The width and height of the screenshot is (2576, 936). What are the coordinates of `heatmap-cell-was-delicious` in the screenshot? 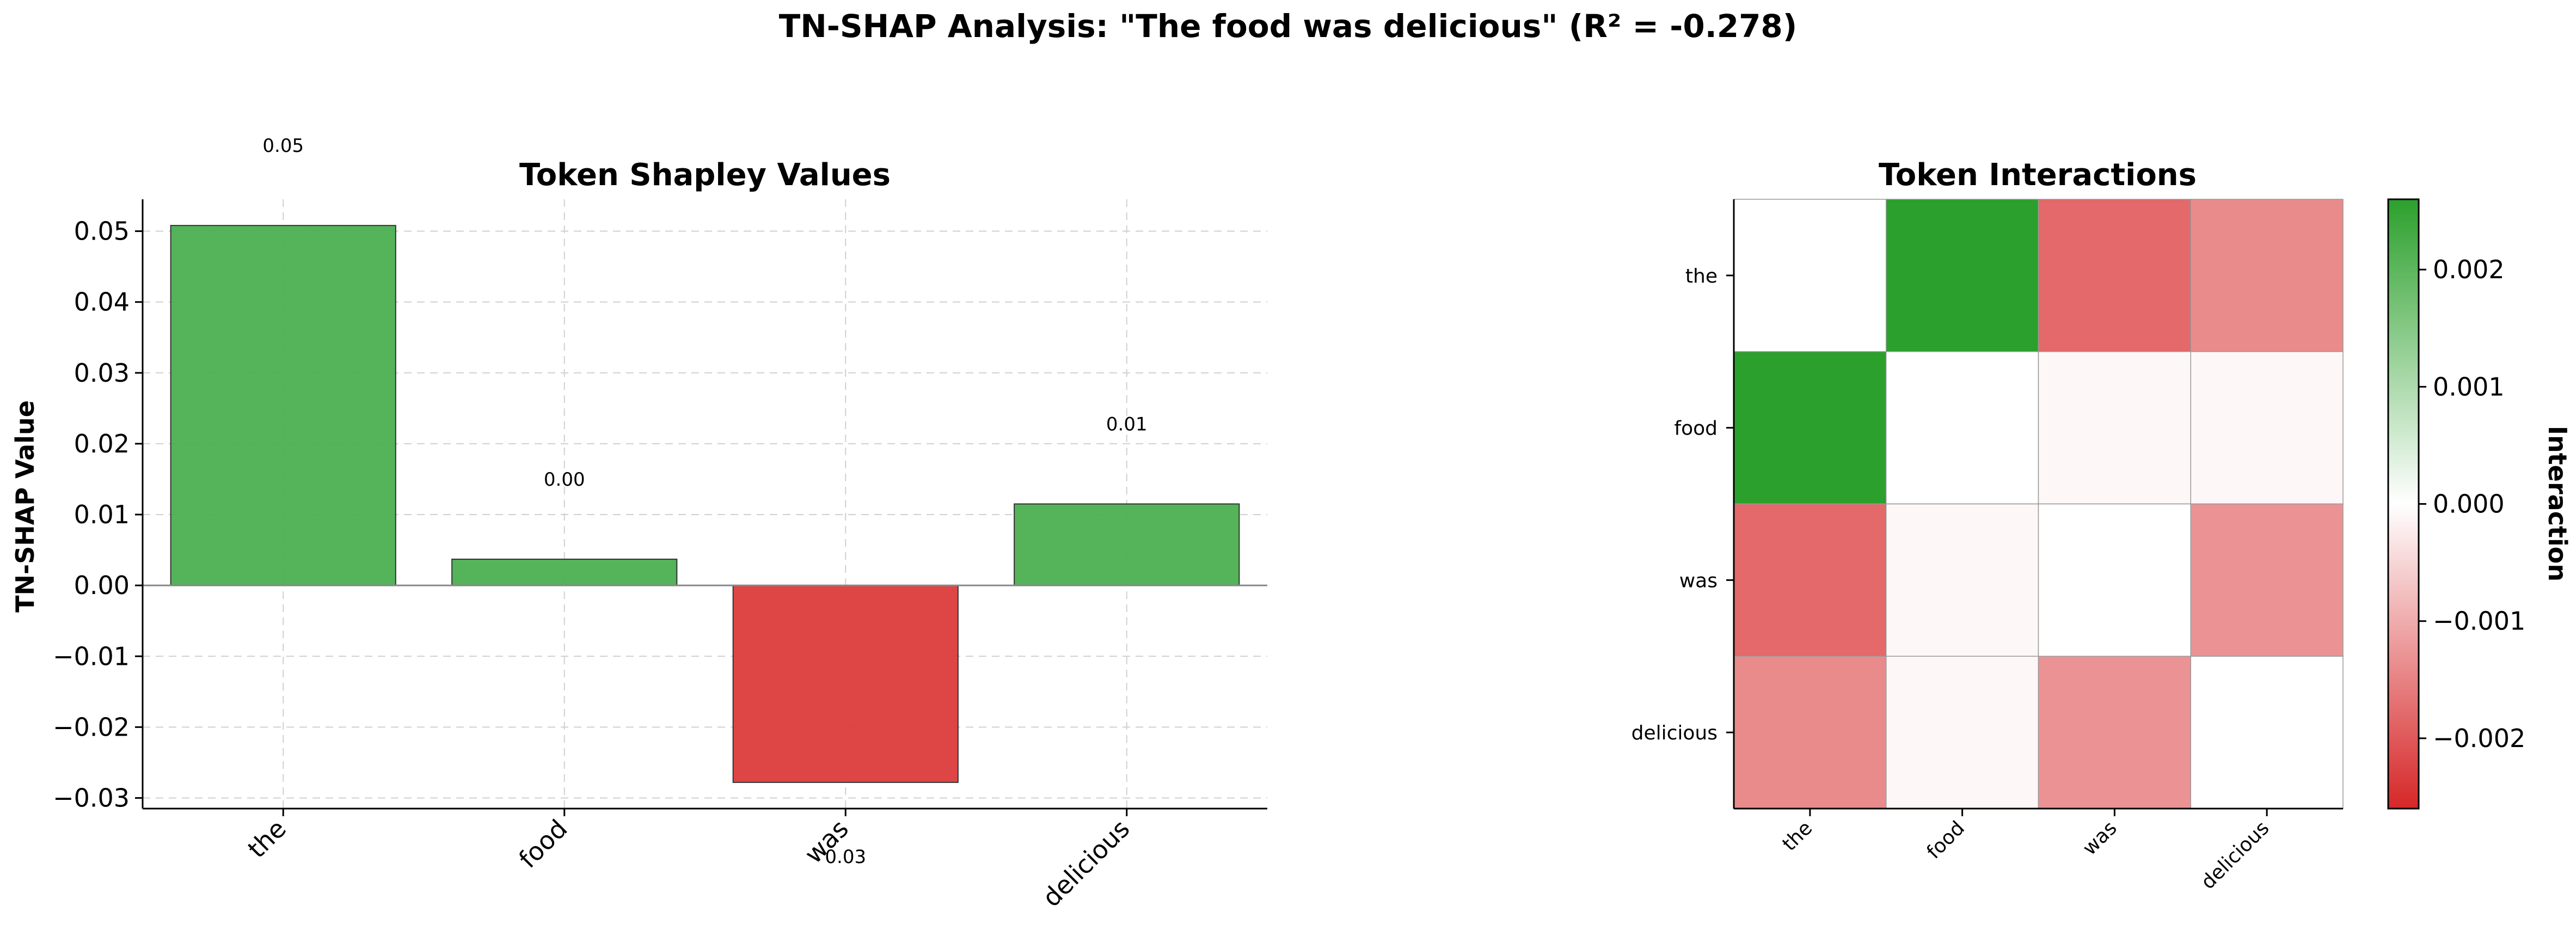 It's located at (2267, 580).